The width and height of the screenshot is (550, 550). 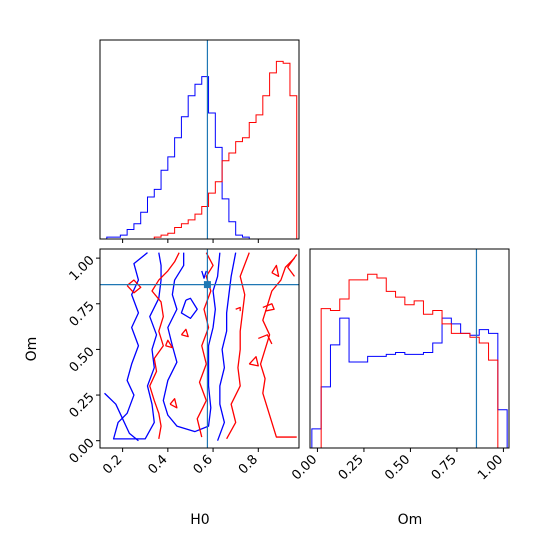 I want to click on om-histogram-frame, so click(x=409, y=348).